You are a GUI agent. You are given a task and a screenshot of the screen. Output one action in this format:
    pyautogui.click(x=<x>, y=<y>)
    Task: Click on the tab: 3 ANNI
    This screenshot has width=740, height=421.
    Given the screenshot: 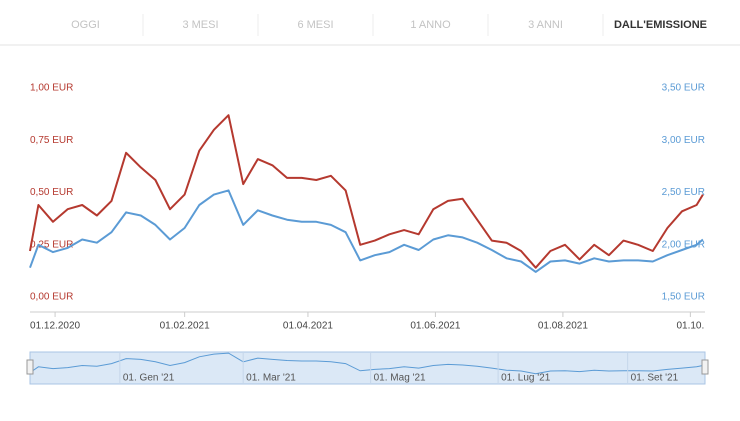 What is the action you would take?
    pyautogui.click(x=545, y=25)
    